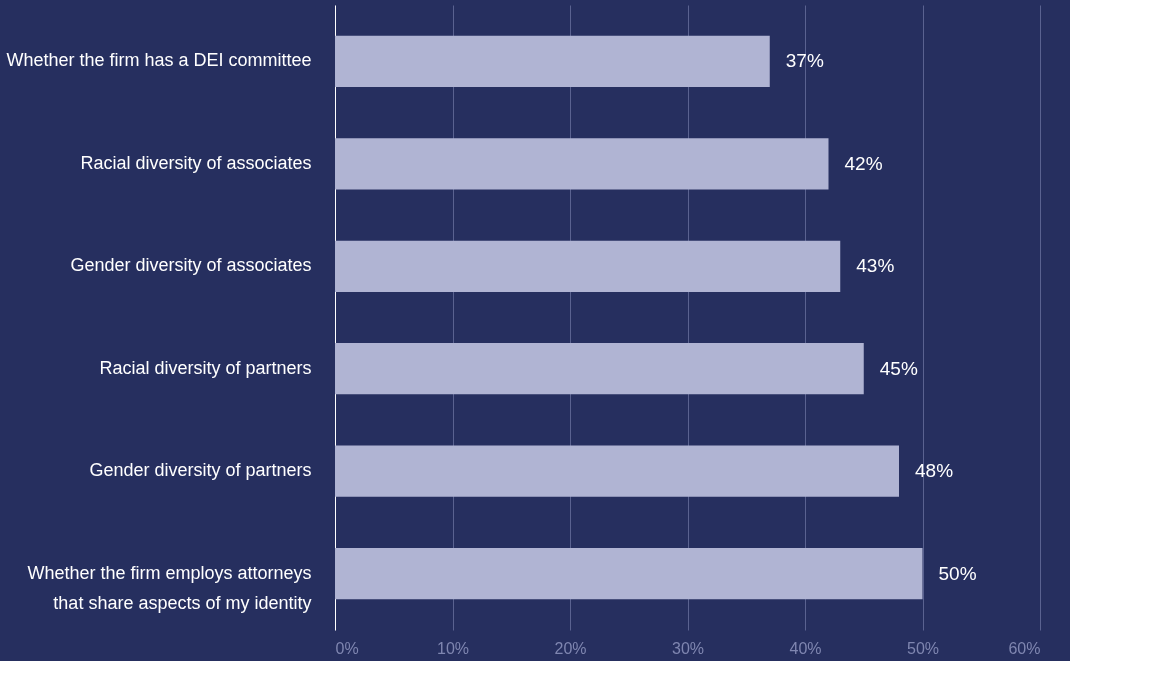 Image resolution: width=1160 pixels, height=698 pixels. What do you see at coordinates (570, 648) in the screenshot?
I see `x-tick-label: 20%` at bounding box center [570, 648].